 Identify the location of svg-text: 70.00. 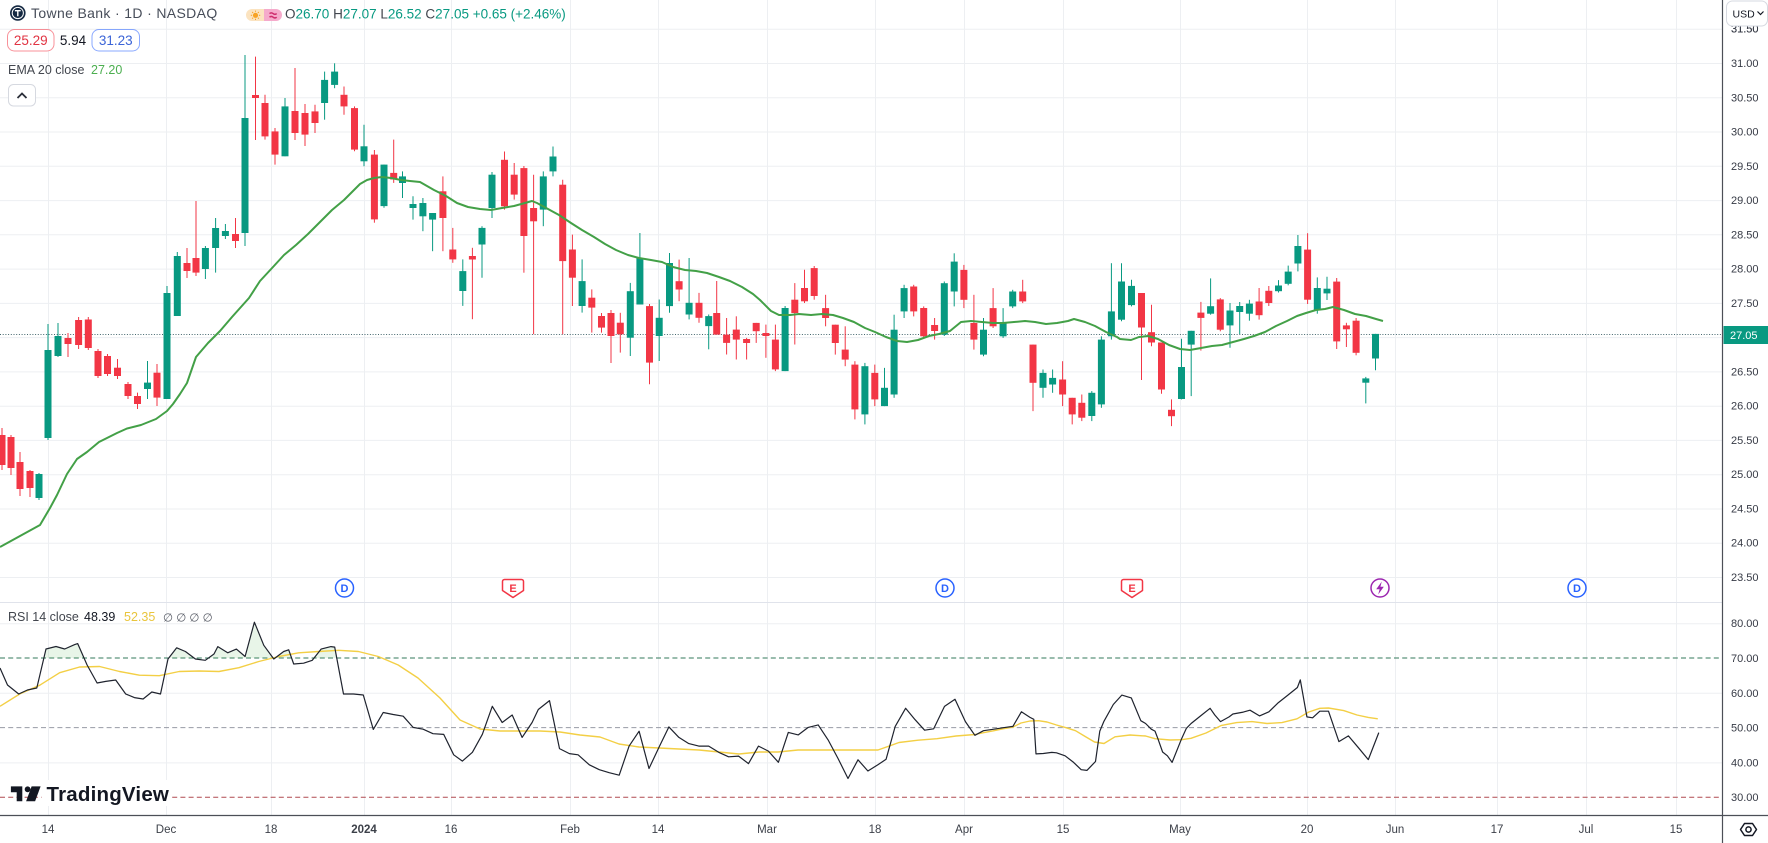
(1745, 659).